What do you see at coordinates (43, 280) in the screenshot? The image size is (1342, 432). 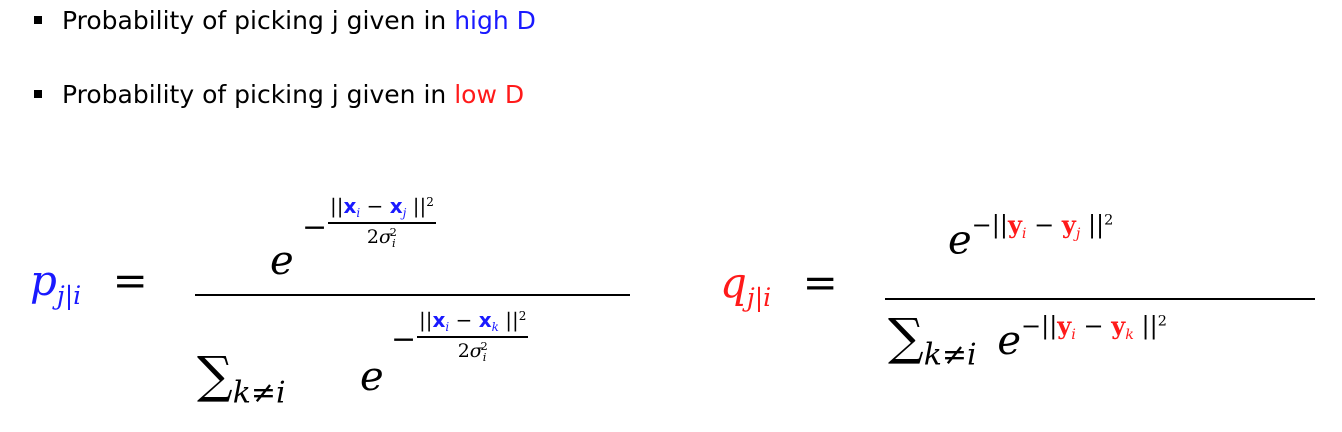 I see `lhs-symbol: p` at bounding box center [43, 280].